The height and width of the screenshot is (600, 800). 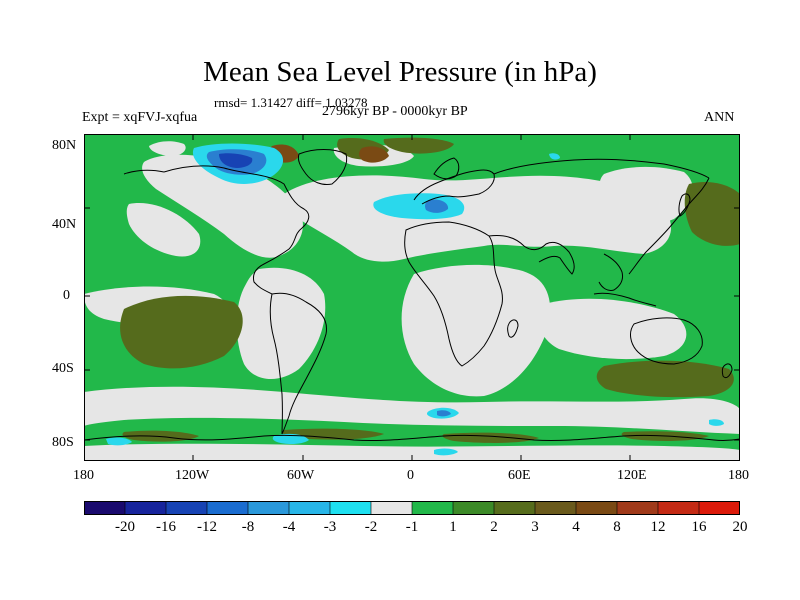 I want to click on colorbar-label-6: -2, so click(x=371, y=527).